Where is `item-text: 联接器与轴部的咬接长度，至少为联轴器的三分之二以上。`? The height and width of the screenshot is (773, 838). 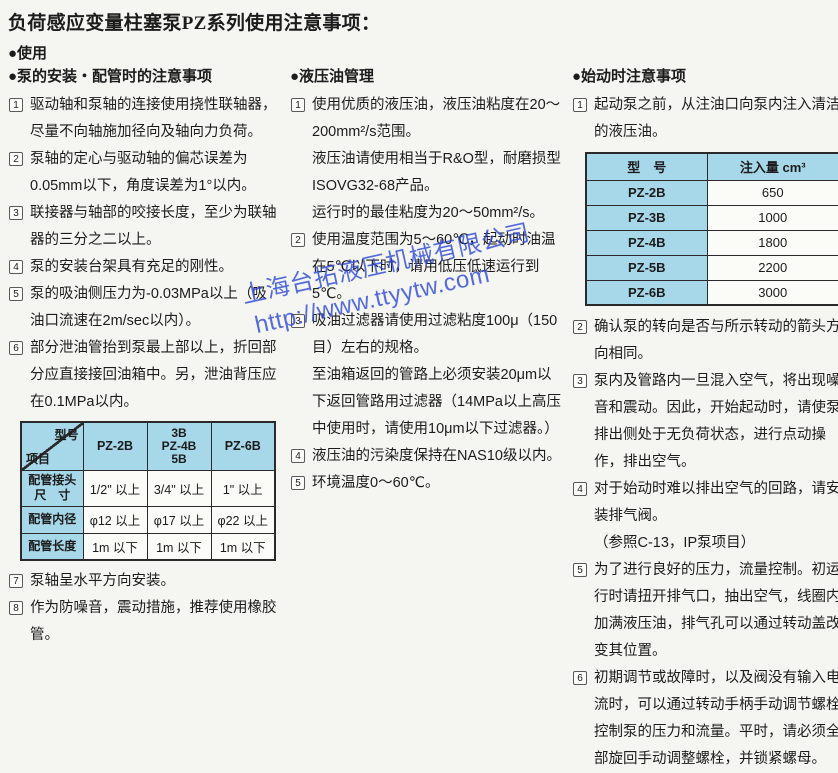
item-text: 联接器与轴部的咬接长度，至少为联轴器的三分之二以上。 is located at coordinates (153, 226).